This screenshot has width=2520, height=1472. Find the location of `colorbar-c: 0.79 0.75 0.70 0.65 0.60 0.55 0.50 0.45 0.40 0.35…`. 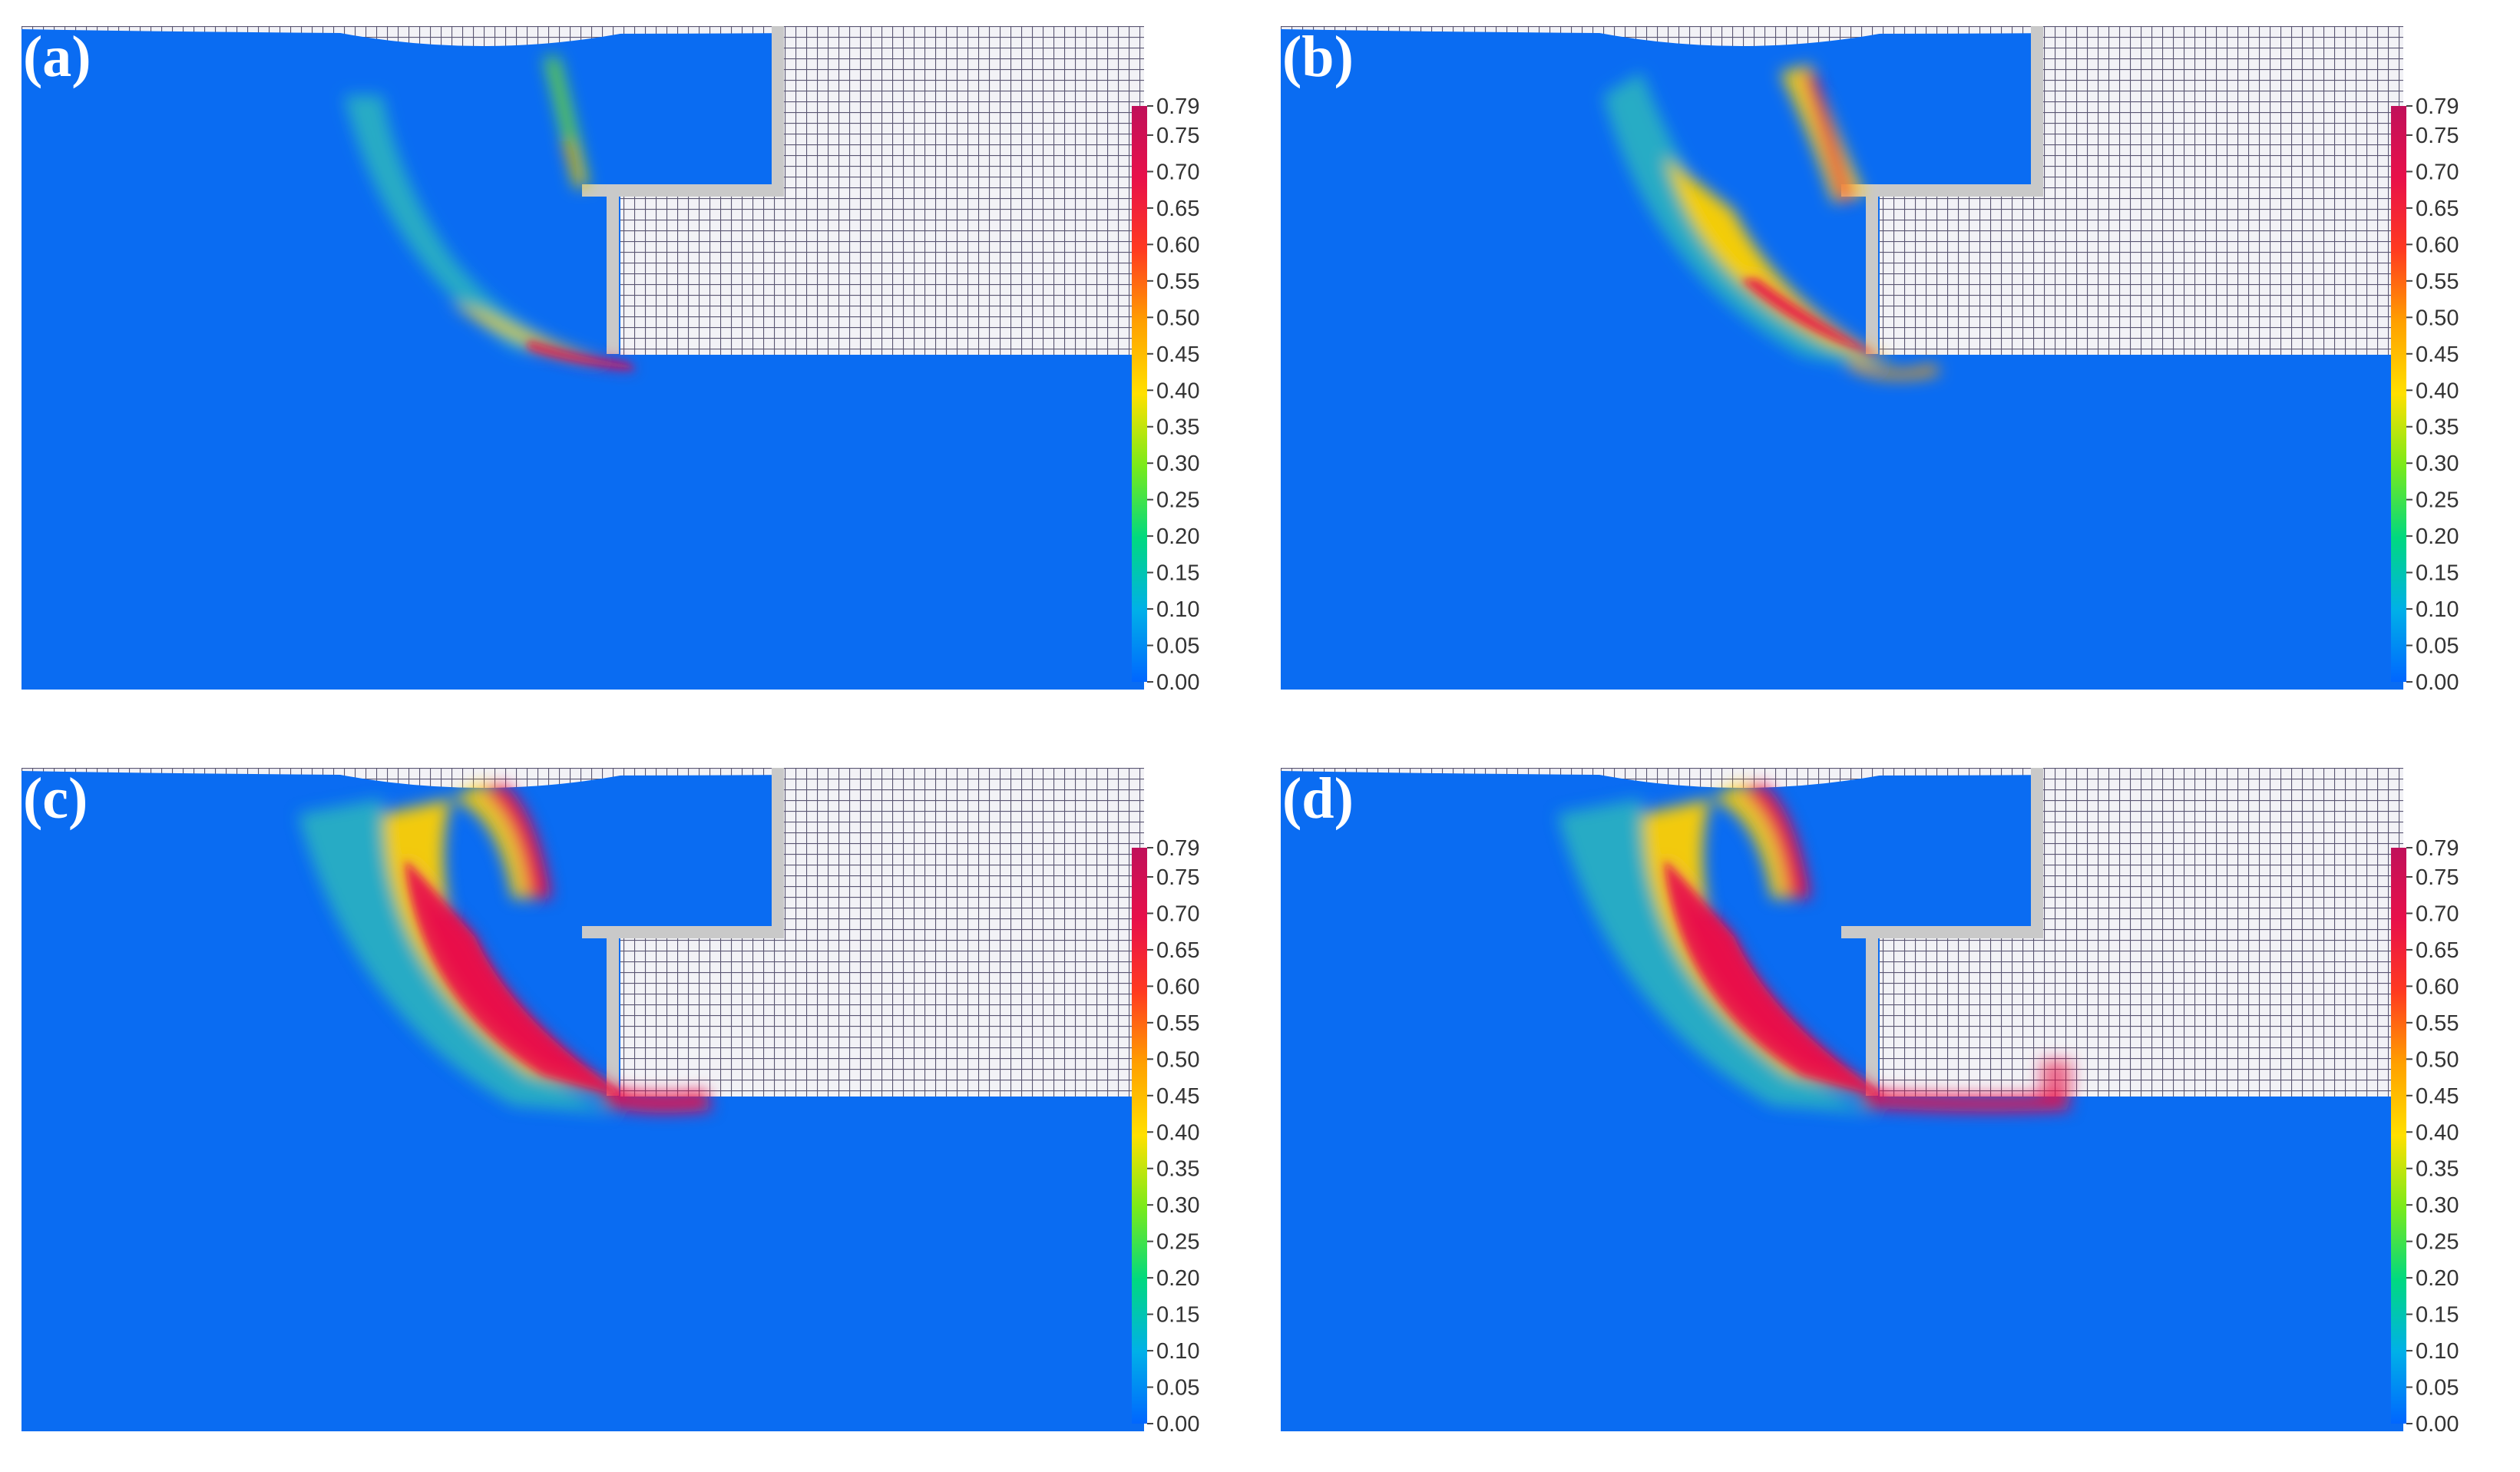

colorbar-c: 0.79 0.75 0.70 0.65 0.60 0.55 0.50 0.45 0.40 0.35… is located at coordinates (1165, 1133).